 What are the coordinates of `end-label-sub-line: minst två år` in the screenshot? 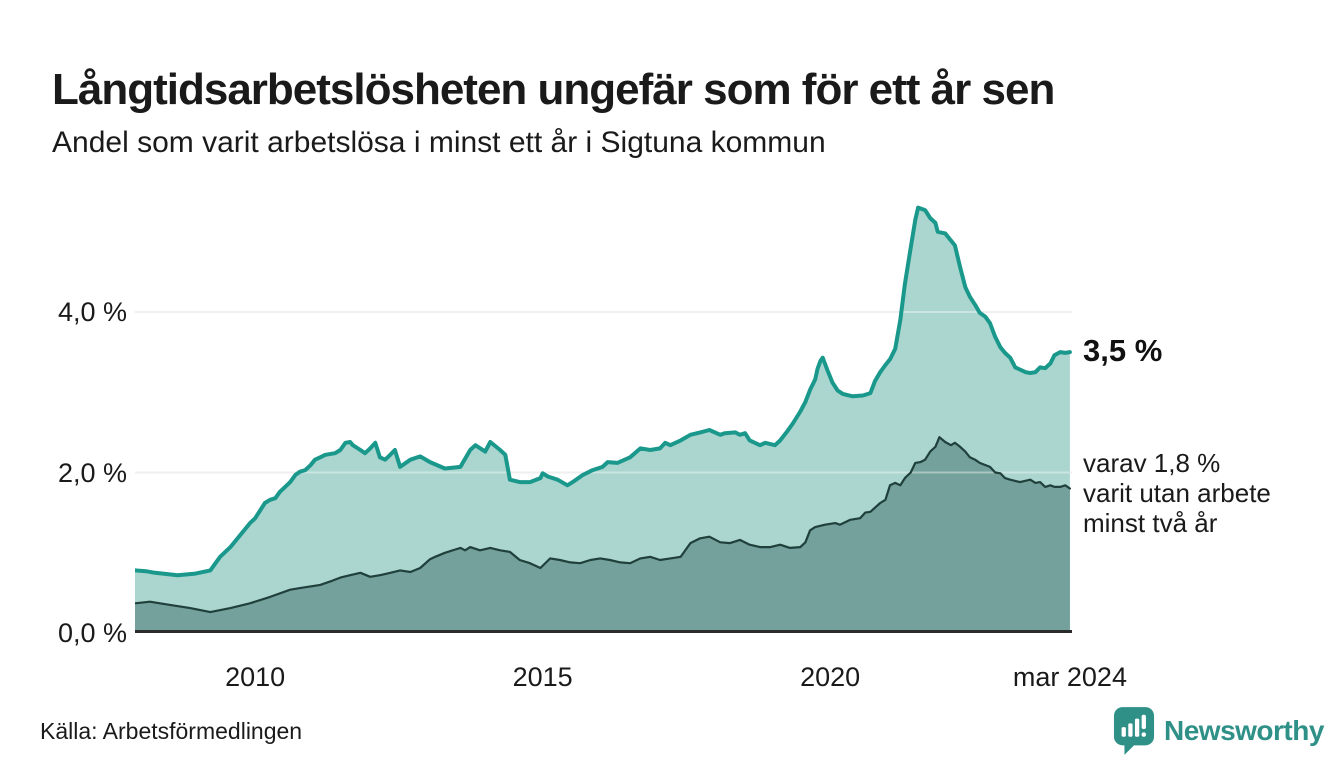 It's located at (1150, 523).